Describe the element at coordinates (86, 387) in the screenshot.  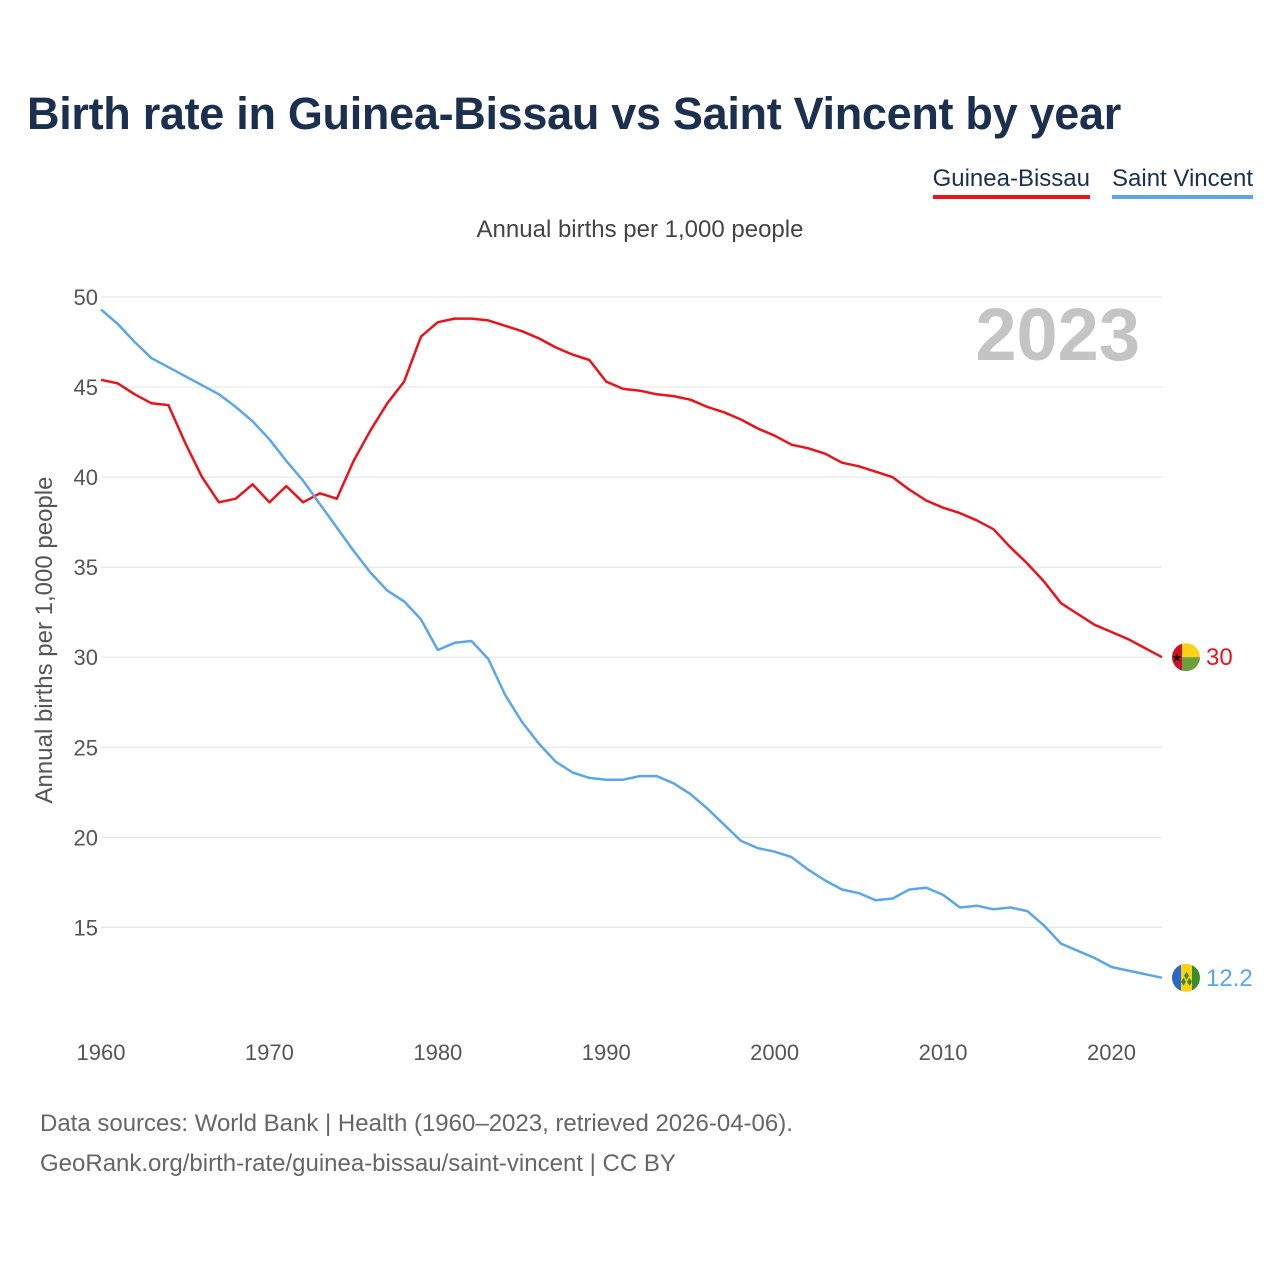
I see `y-tick-label: 45` at that location.